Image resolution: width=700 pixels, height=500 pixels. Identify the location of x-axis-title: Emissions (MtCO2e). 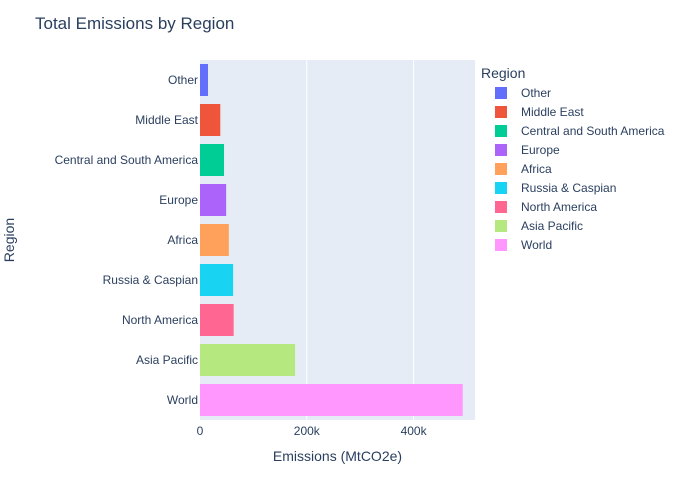
(337, 456).